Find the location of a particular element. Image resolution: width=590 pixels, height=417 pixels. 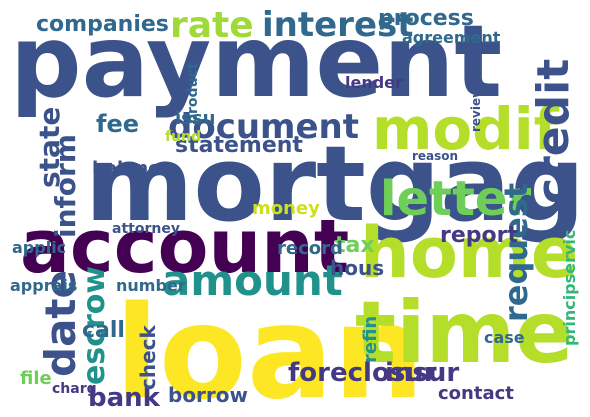

word-amount: amount is located at coordinates (252, 280).